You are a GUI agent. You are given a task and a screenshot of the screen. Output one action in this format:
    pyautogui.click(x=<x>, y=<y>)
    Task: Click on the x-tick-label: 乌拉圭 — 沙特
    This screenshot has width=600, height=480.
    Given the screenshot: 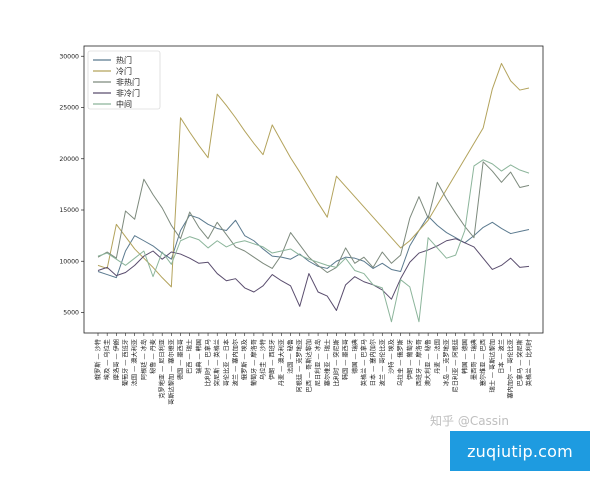 What is the action you would take?
    pyautogui.click(x=263, y=359)
    